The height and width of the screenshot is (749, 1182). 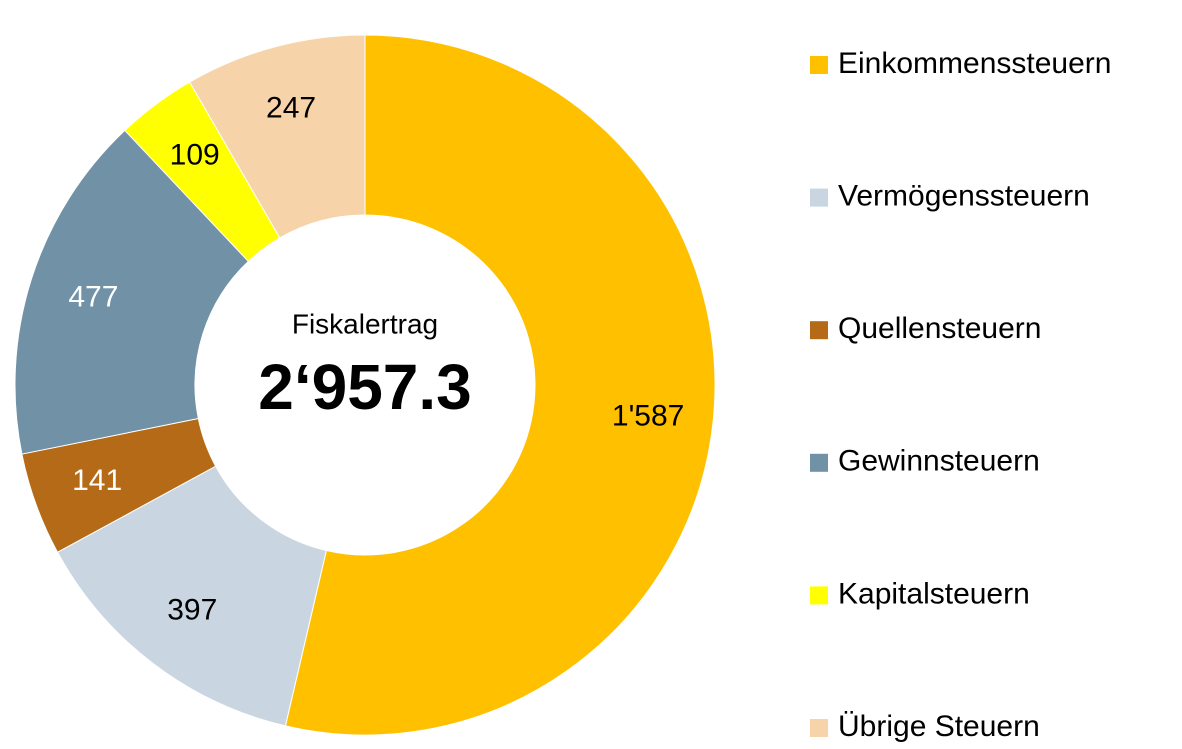 I want to click on center-total: 2‘957.3, so click(x=365, y=387).